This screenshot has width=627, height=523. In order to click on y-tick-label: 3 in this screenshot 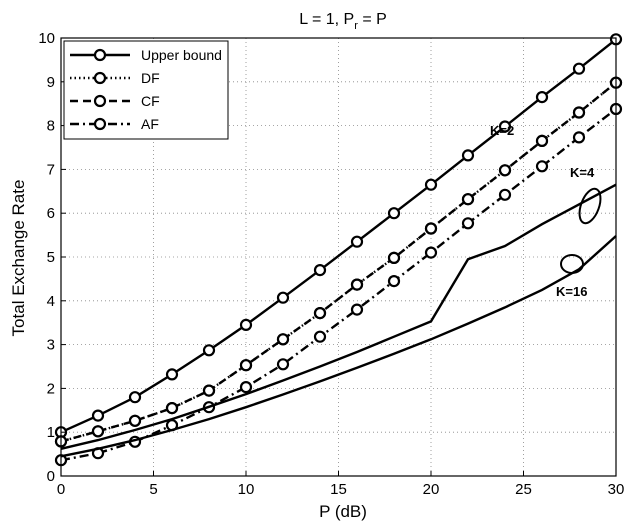, I will do `click(51, 345)`.